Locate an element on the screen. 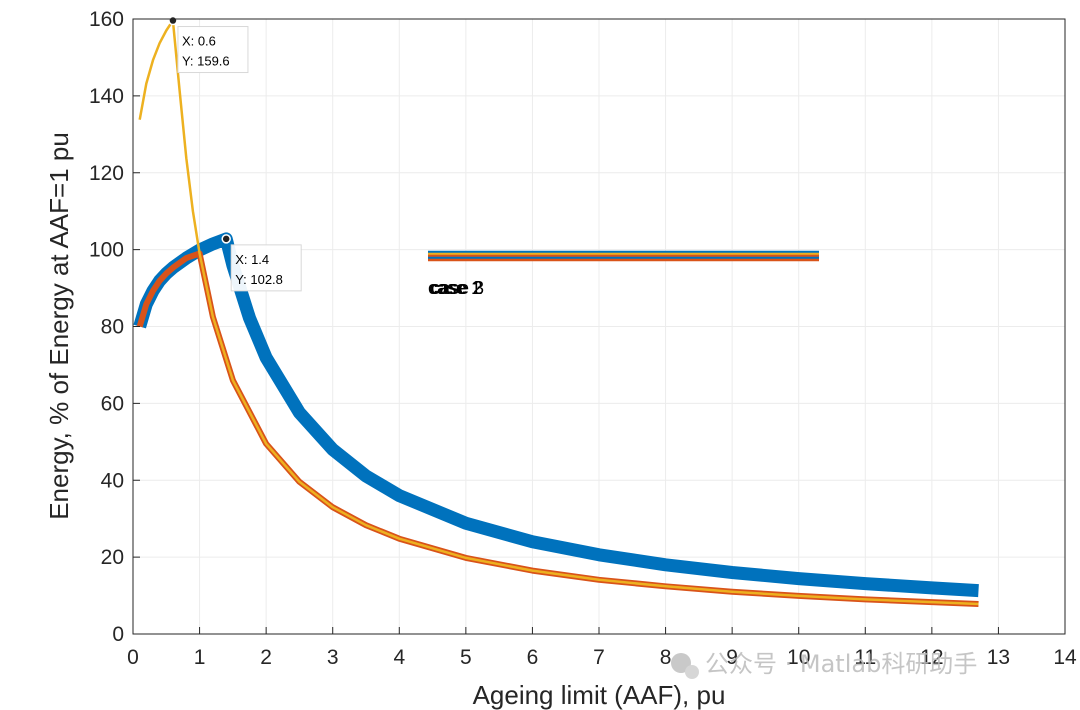 The image size is (1080, 710). y-tick-label: 40 is located at coordinates (112, 480).